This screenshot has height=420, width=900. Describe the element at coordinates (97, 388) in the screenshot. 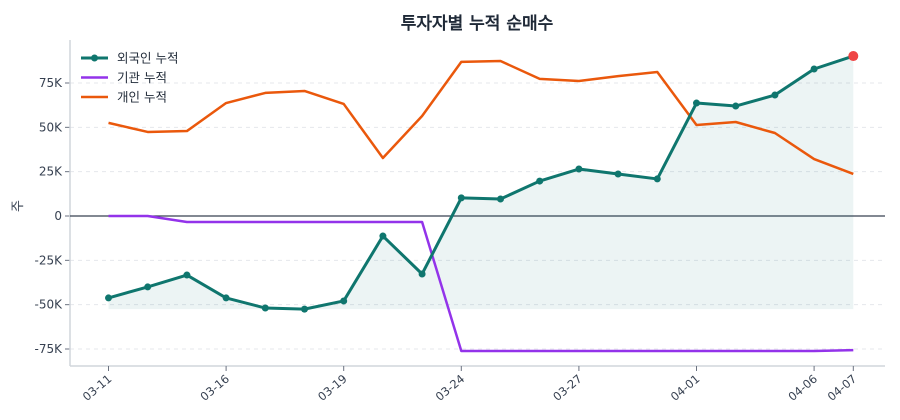

I see `x-tick-label: 03-11` at that location.